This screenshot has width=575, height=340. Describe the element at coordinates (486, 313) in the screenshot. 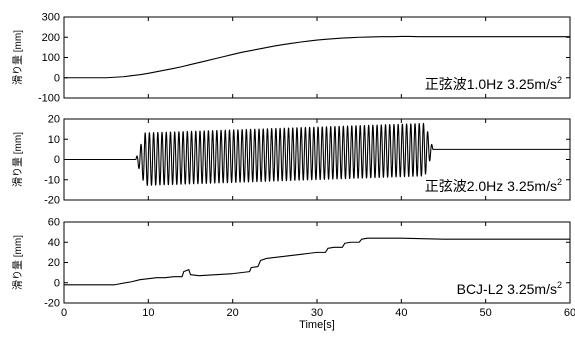

I see `x-tick-label: 50` at that location.